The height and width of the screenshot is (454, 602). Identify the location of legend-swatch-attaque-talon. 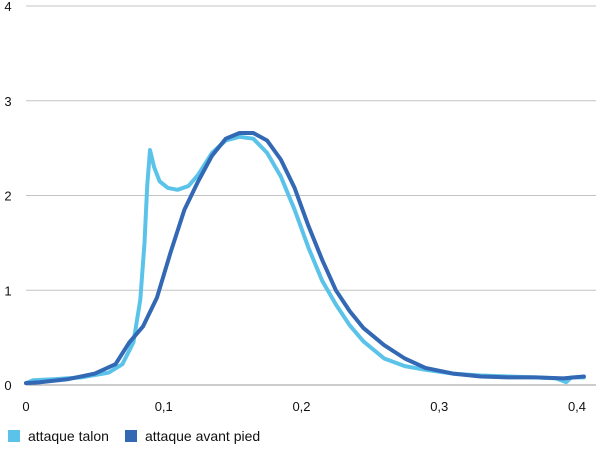
(14, 436).